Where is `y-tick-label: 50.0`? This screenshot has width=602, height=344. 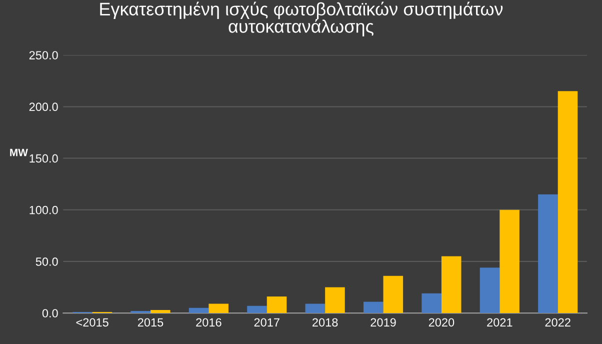
y-tick-label: 50.0 is located at coordinates (47, 261).